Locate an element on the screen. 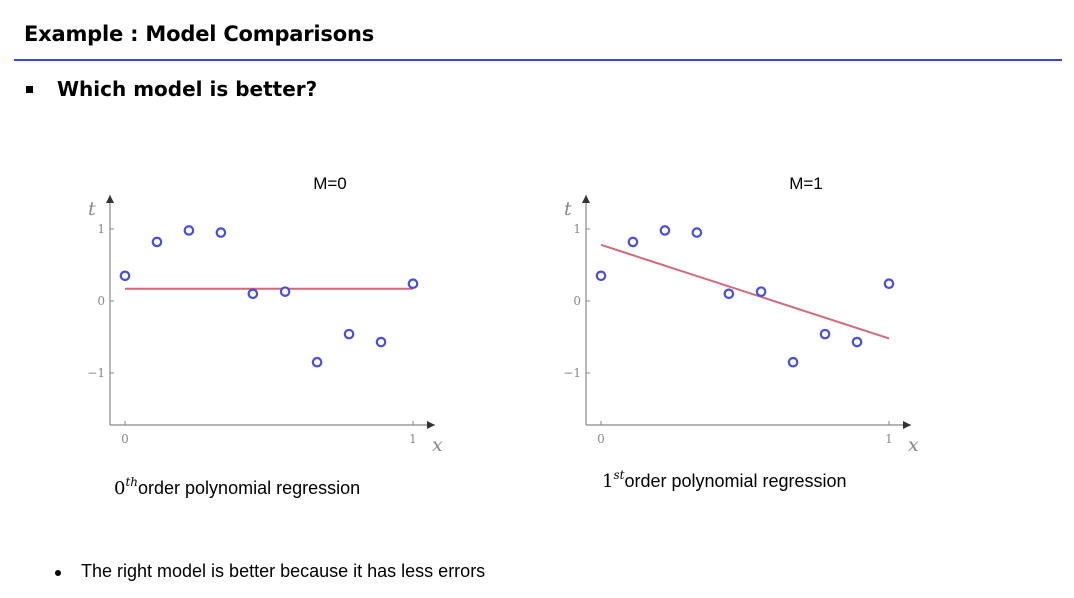 The height and width of the screenshot is (598, 1074). page-title: Example : Model Comparisons is located at coordinates (199, 34).